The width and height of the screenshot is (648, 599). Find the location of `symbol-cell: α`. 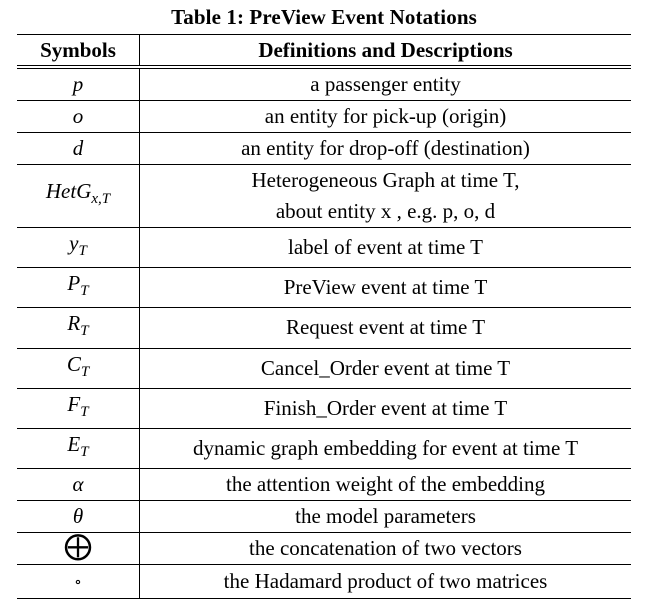

symbol-cell: α is located at coordinates (78, 485).